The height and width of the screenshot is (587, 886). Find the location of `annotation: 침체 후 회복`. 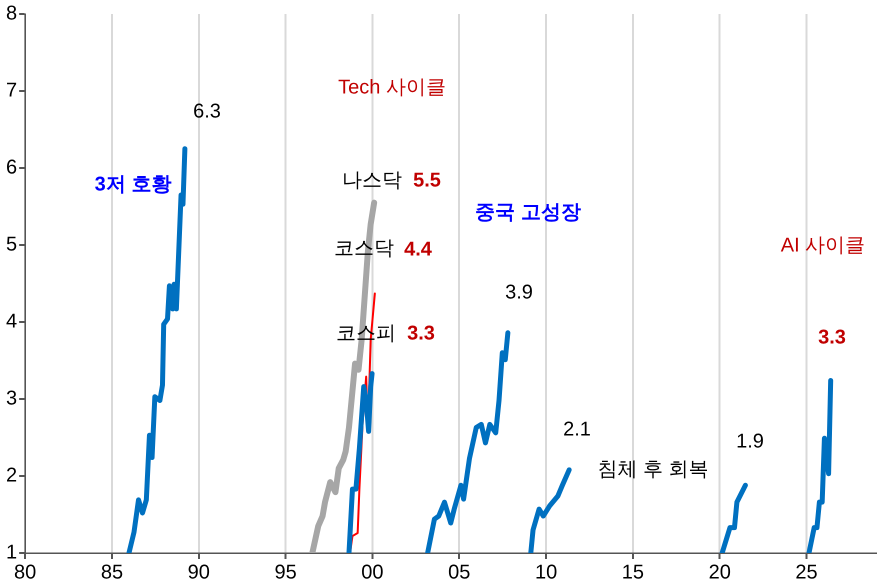

annotation: 침체 후 회복 is located at coordinates (653, 469).